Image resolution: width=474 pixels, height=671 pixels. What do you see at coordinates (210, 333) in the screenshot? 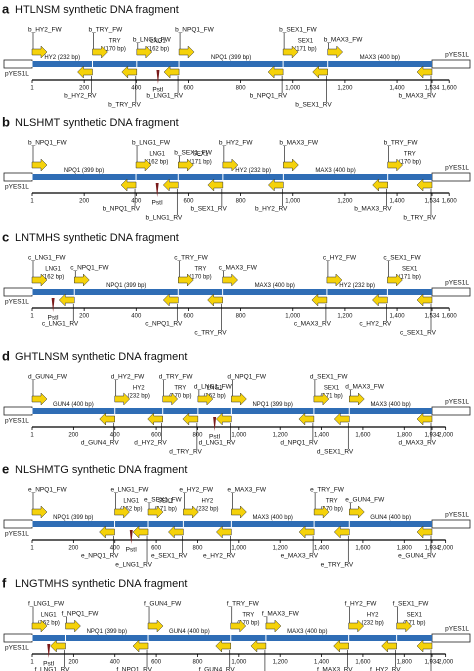
I see `reverse-primer-label: c_TRY_RV` at bounding box center [210, 333].